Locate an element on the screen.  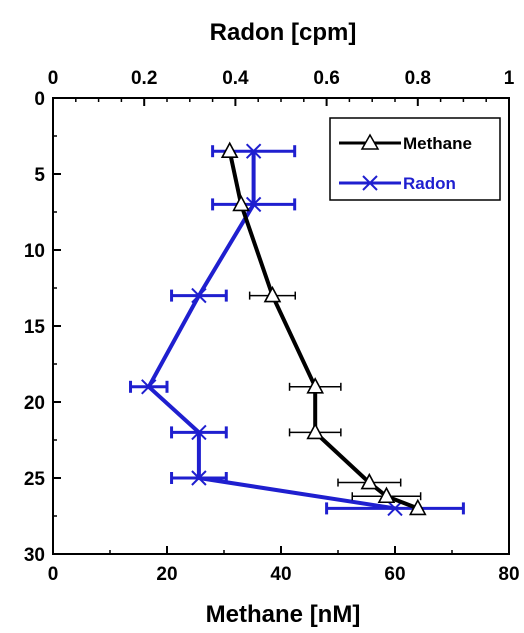
bottom-tick-label: 40 is located at coordinates (280, 574).